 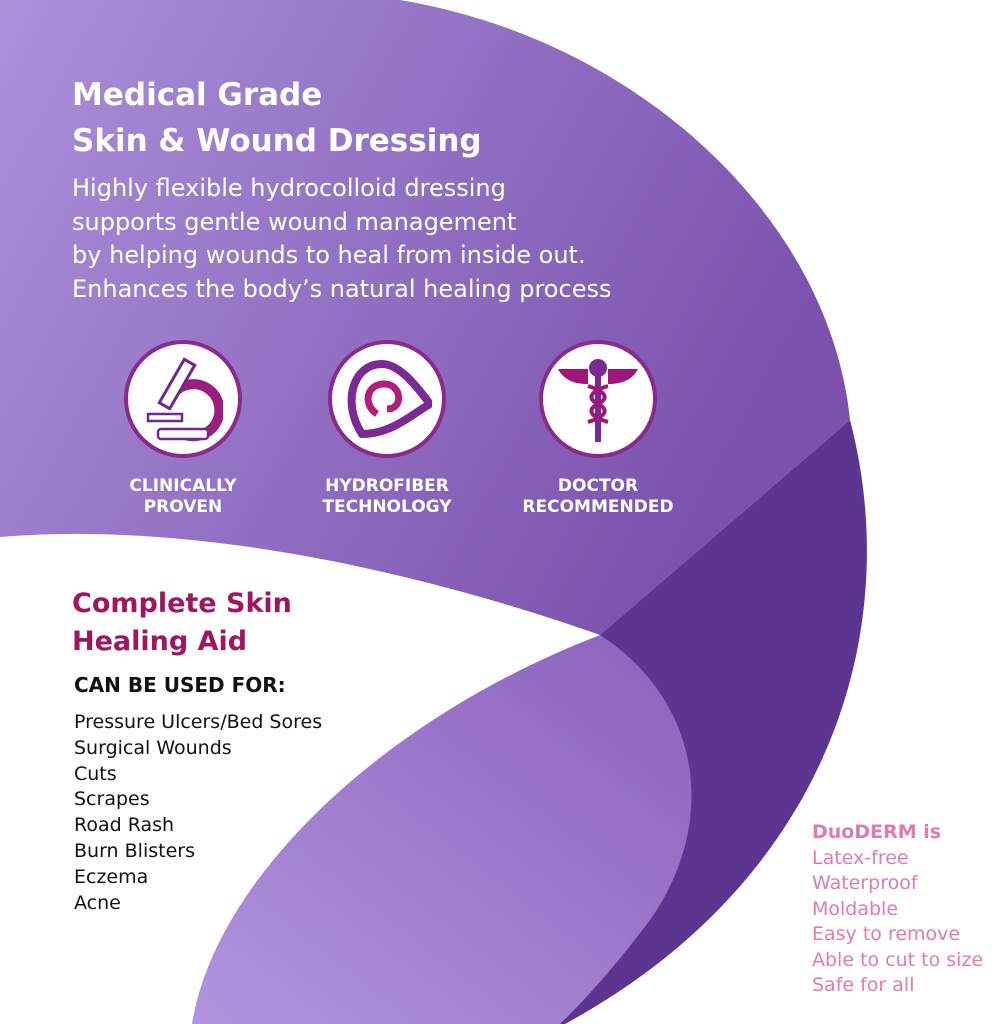 What do you see at coordinates (182, 603) in the screenshot?
I see `aid-heading-line: Complete Skin` at bounding box center [182, 603].